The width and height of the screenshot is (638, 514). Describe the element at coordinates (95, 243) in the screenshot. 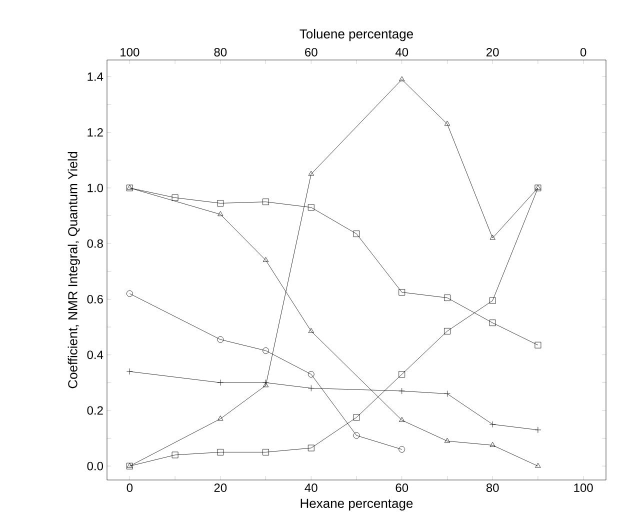

I see `y-tick-label: 0.8` at that location.